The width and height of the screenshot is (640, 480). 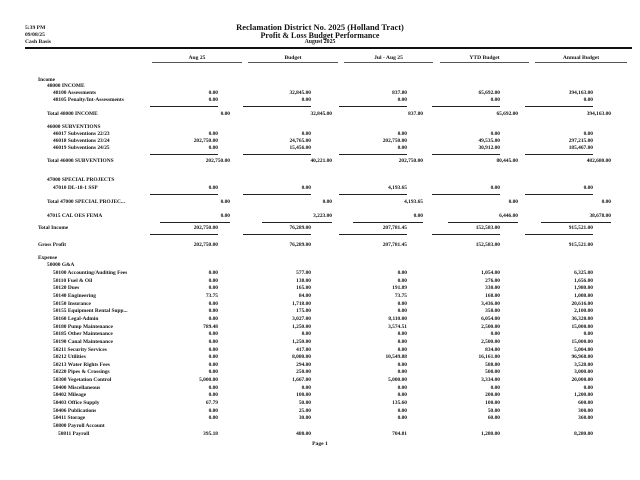 I want to click on cell-budget: 32,845.00, so click(x=300, y=93).